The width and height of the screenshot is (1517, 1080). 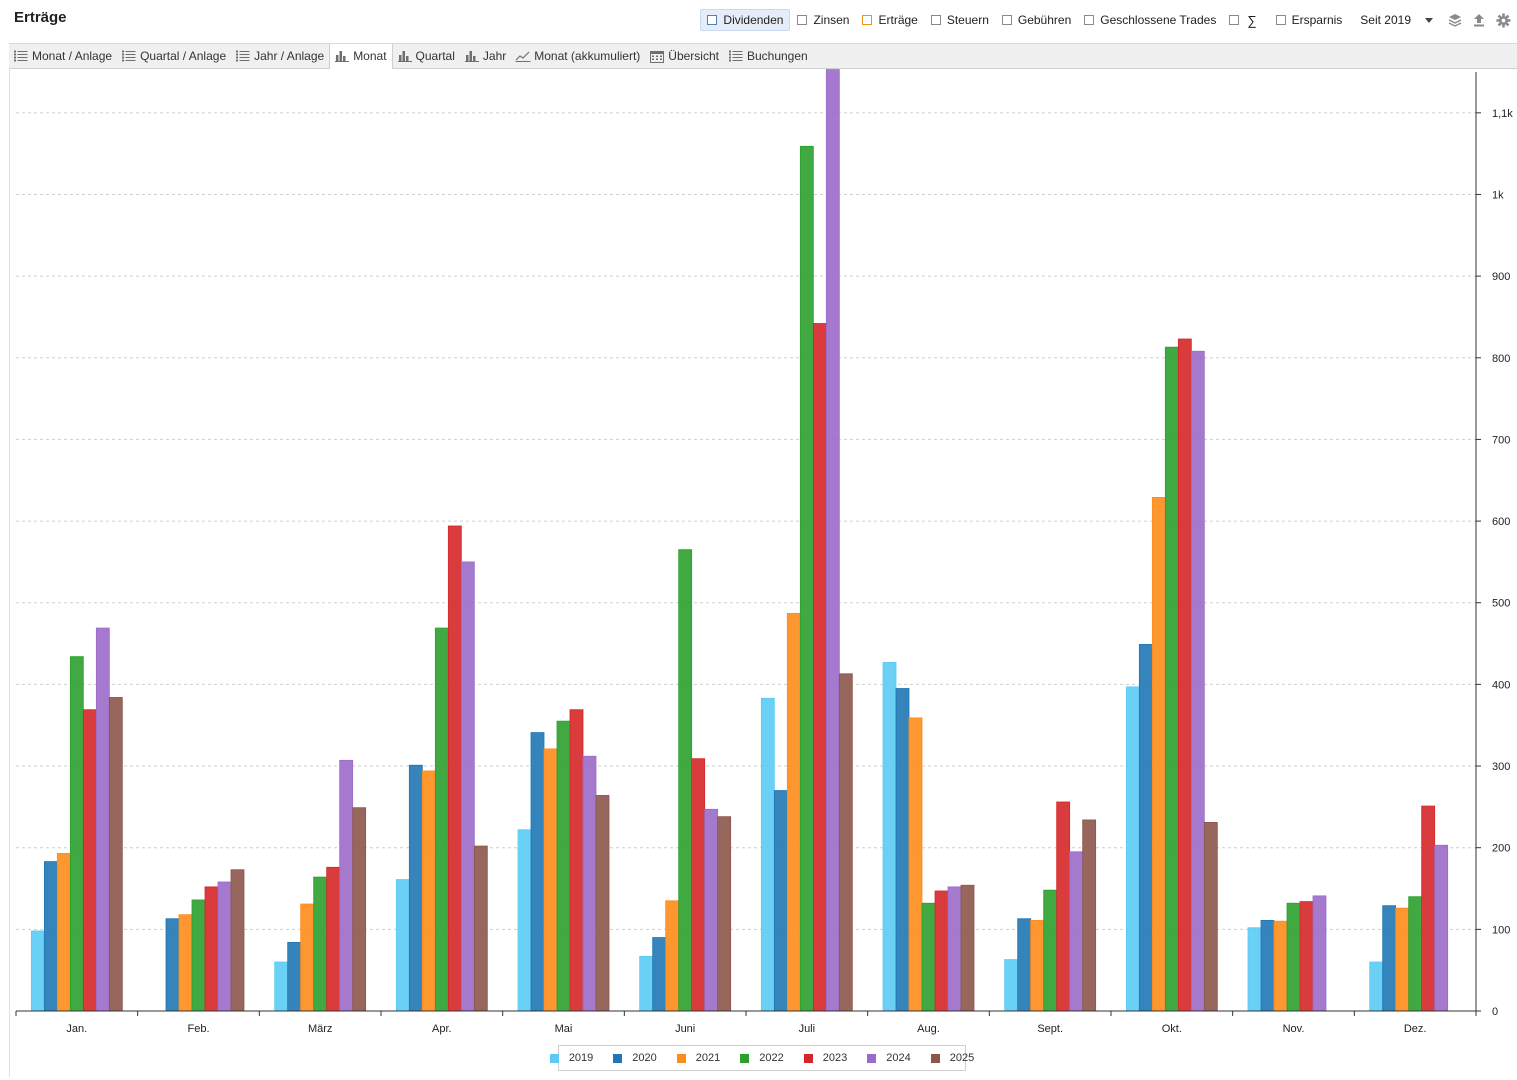 What do you see at coordinates (793, 812) in the screenshot?
I see `bar-2021-juli` at bounding box center [793, 812].